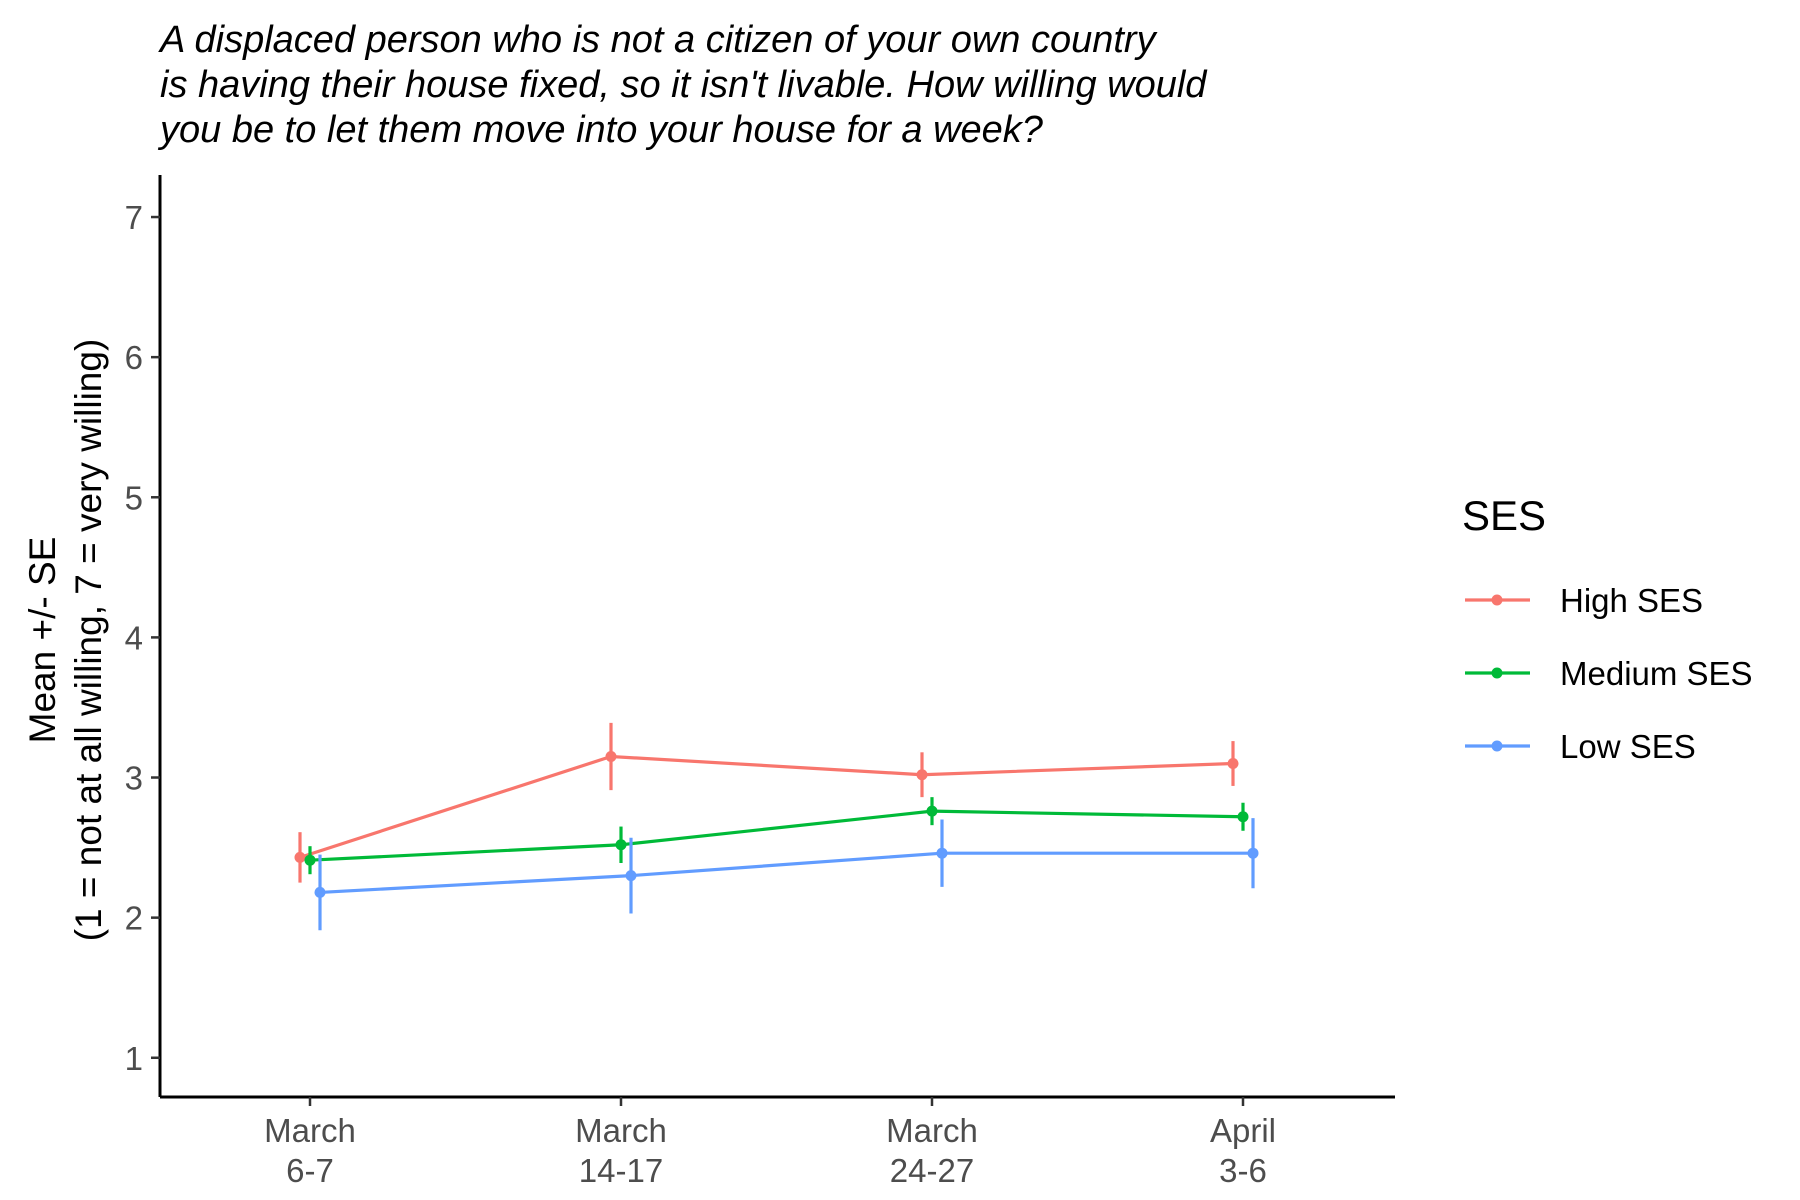  Describe the element at coordinates (134, 1058) in the screenshot. I see `y-tick-label: 1` at that location.